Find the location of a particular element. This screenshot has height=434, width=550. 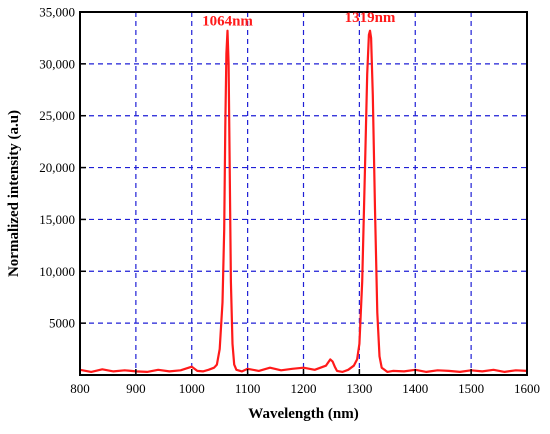

x-tick-label: 1000 is located at coordinates (192, 388).